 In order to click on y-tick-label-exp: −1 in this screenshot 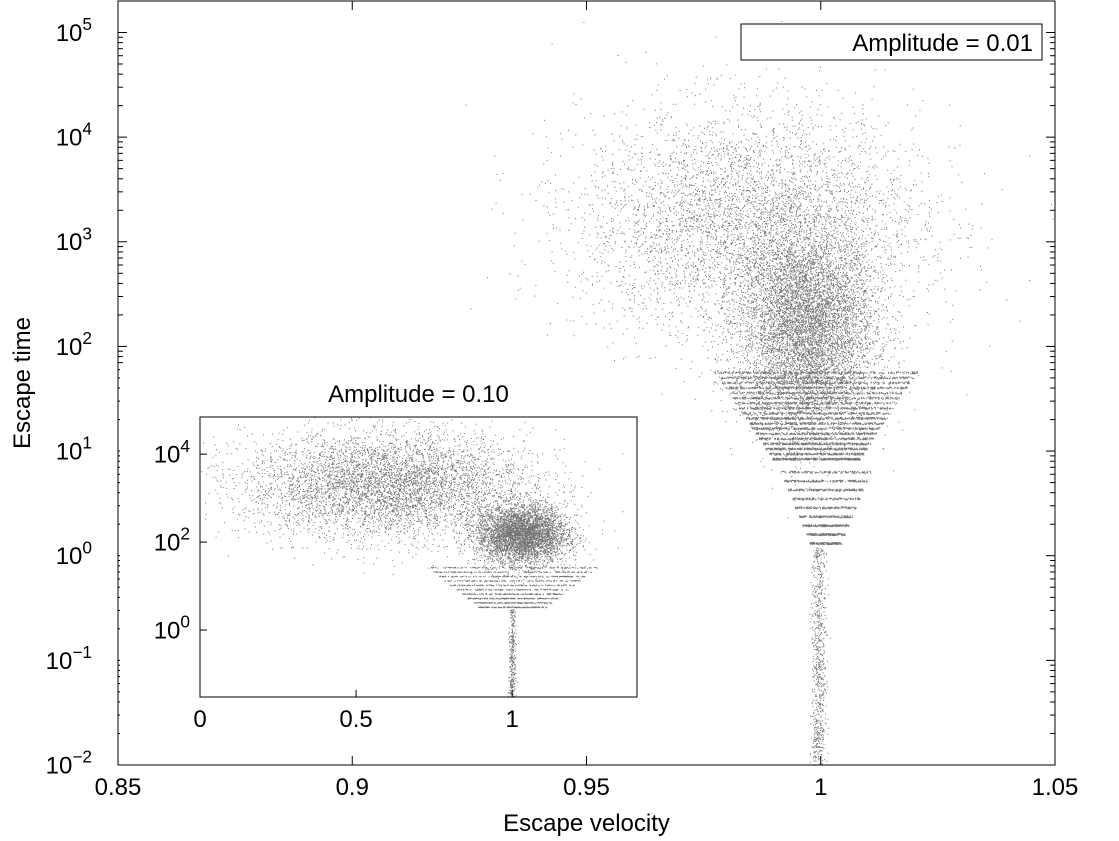, I will do `click(82, 652)`.